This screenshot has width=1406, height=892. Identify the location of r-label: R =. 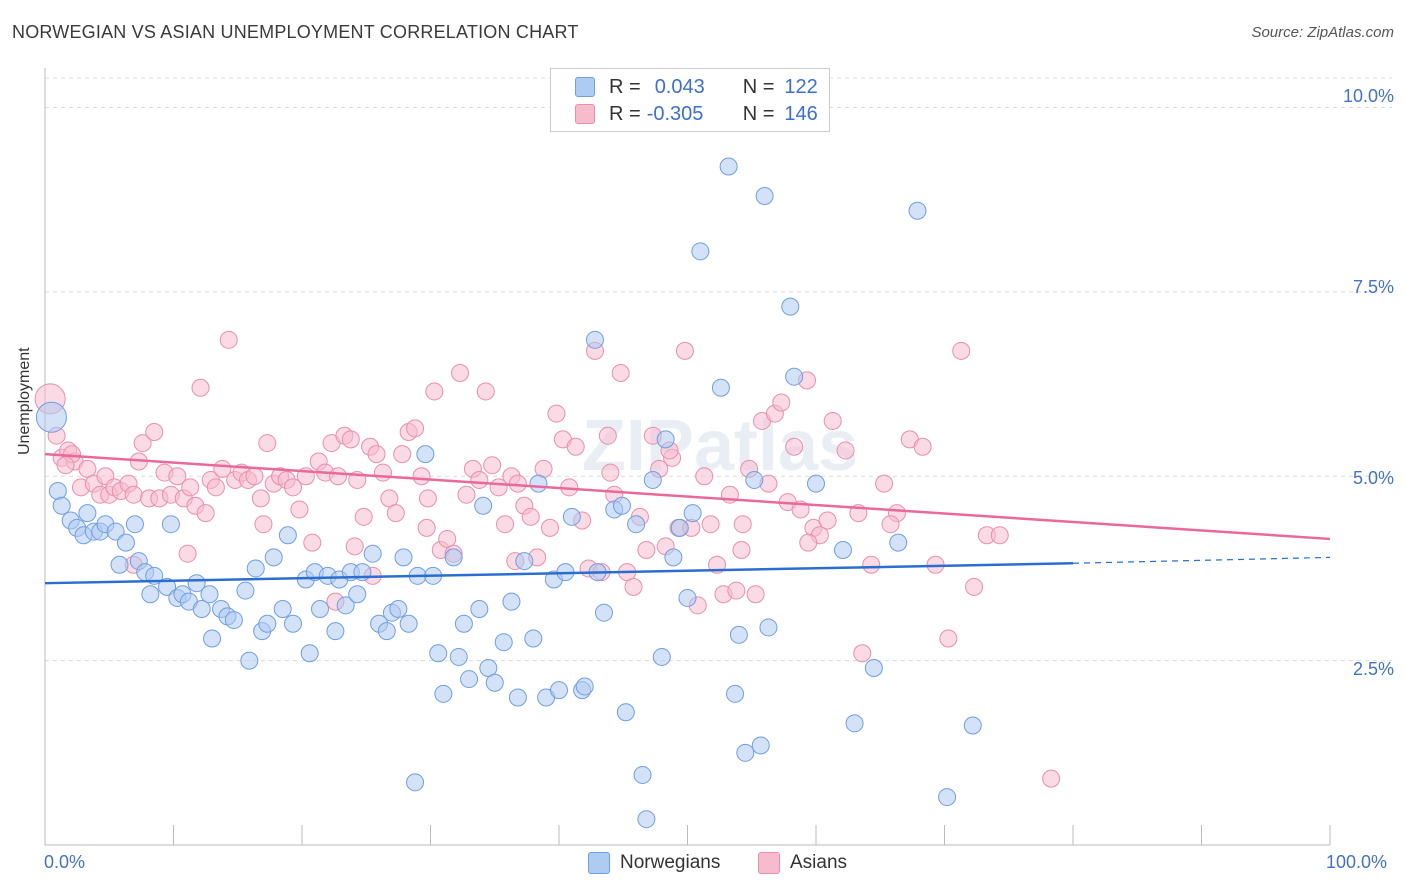
(625, 113).